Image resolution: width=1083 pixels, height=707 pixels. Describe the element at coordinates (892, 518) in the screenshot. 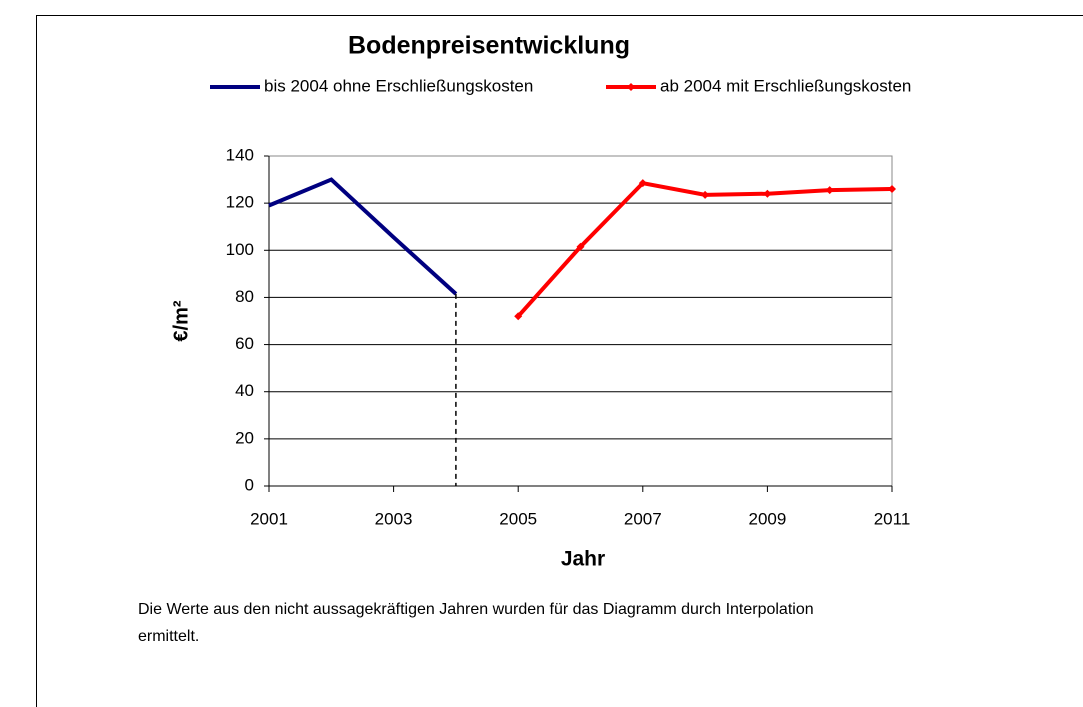

I see `x-tick-label: 2011` at that location.